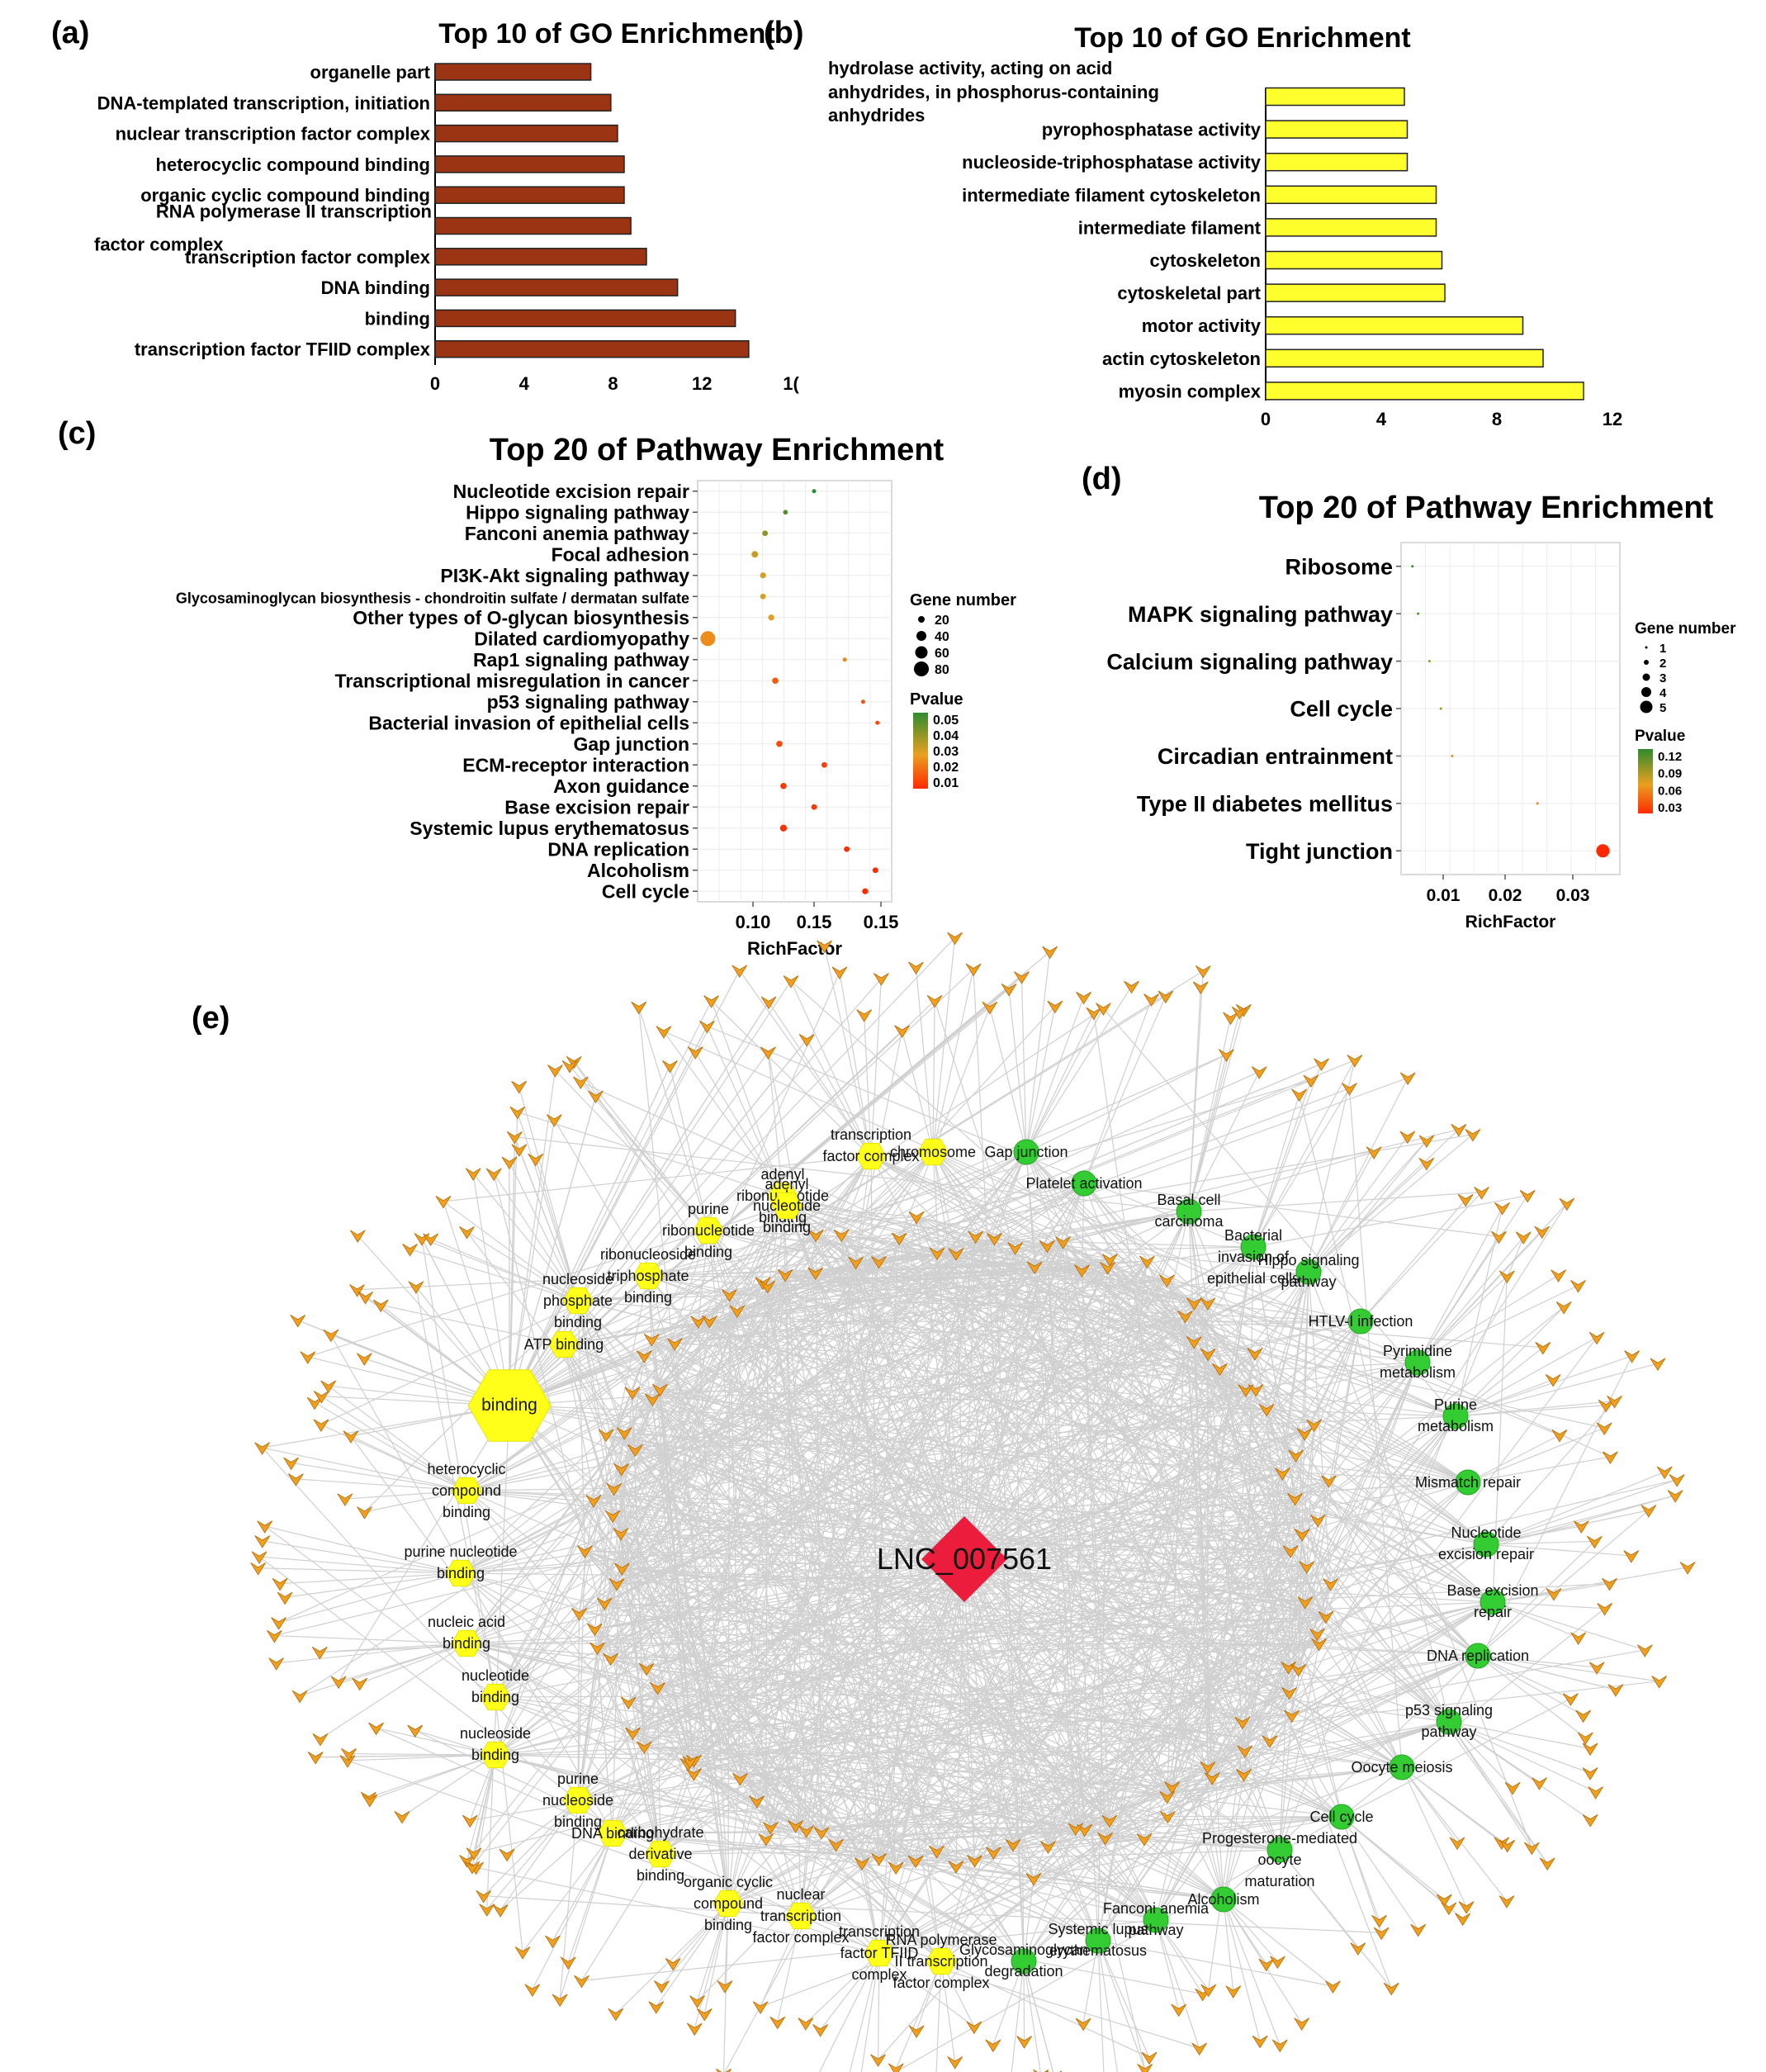 This screenshot has height=2072, width=1766. I want to click on go-node-label: transcription factor TFIID complex, so click(880, 1953).